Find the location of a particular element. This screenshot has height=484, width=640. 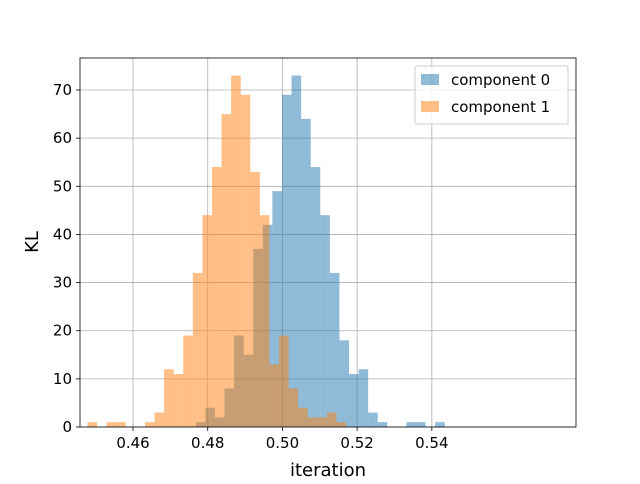

x-tick-label: 0.48 is located at coordinates (207, 443).